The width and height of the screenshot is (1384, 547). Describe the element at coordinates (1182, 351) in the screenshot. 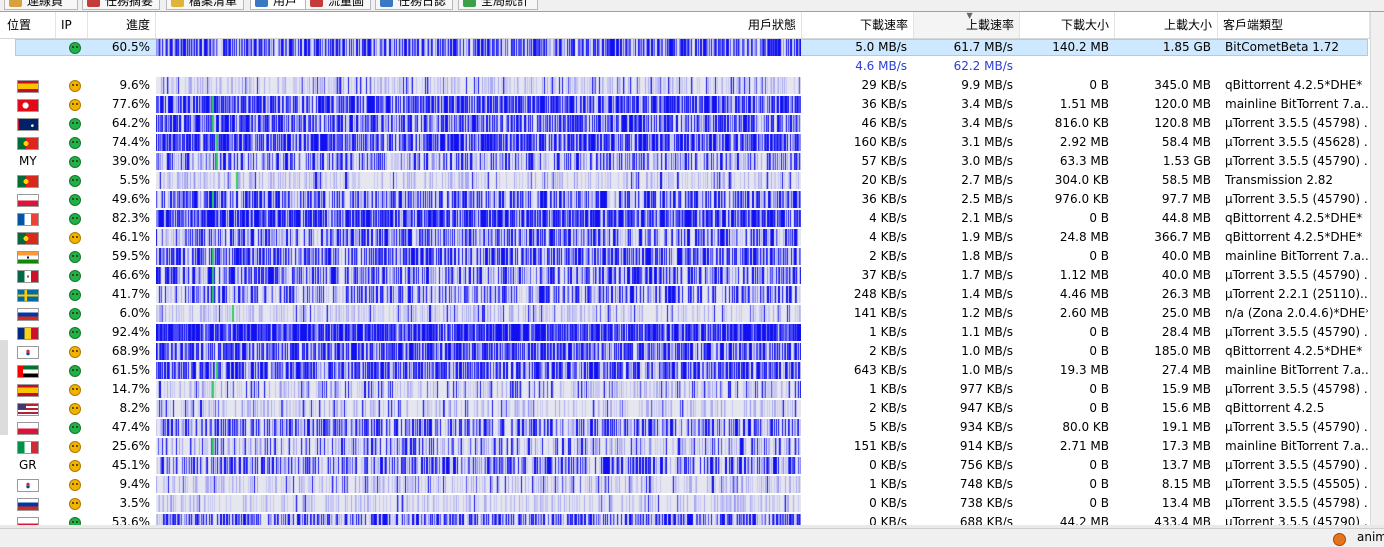

I see `uploaded-size: 185.0 MB` at that location.